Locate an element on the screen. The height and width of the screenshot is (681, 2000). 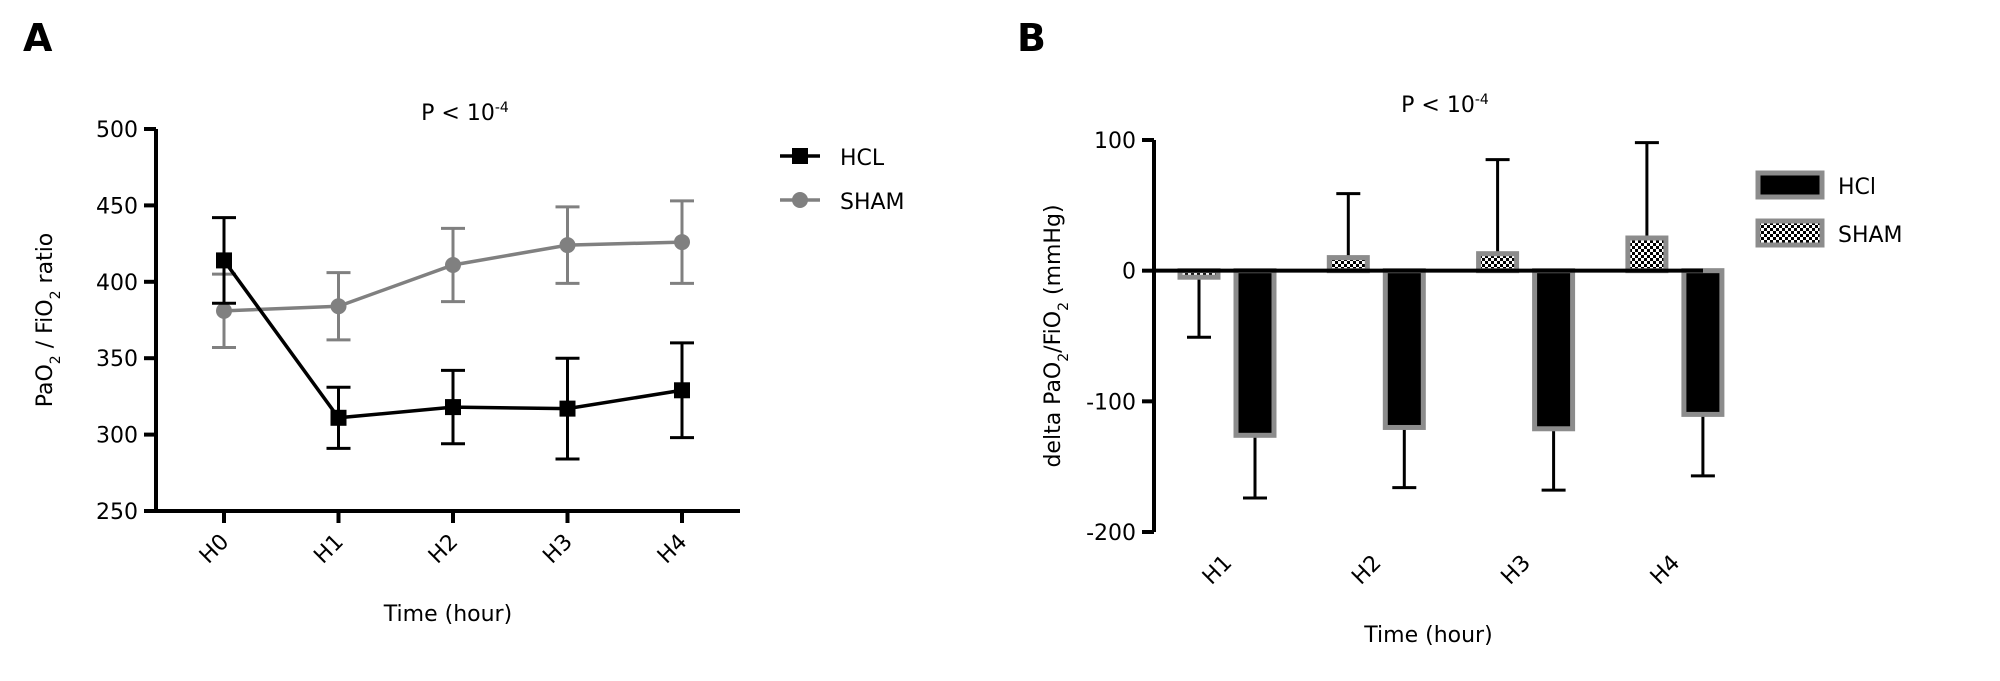
panel-label: A is located at coordinates (38, 38).